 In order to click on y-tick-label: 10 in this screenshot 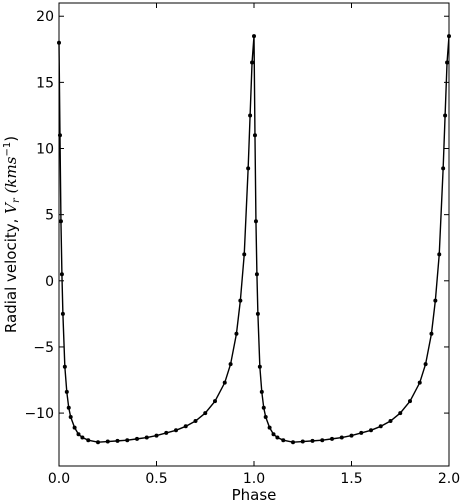, I will do `click(45, 150)`.